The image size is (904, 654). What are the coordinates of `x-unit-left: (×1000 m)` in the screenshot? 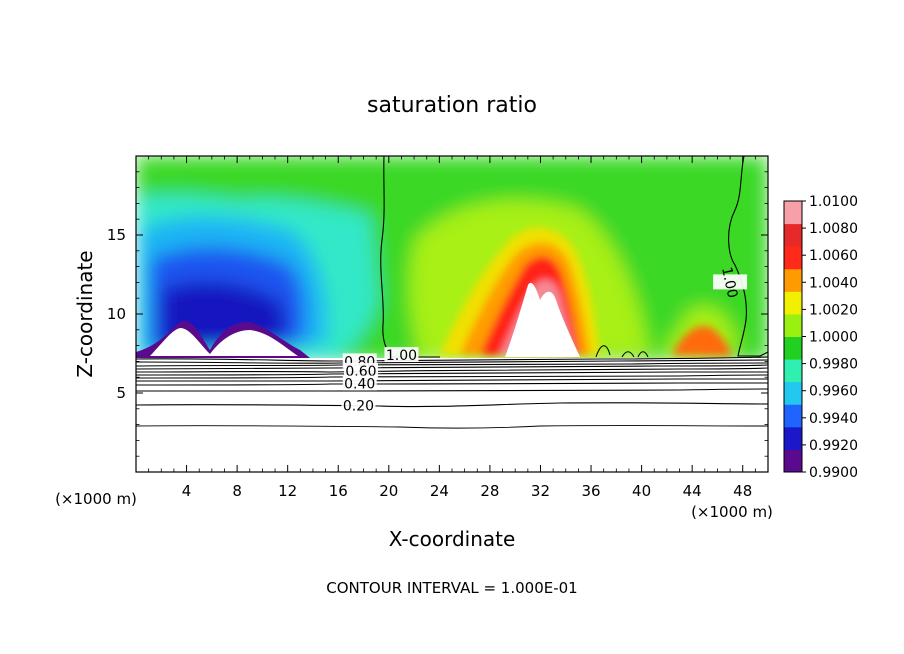 It's located at (96, 499).